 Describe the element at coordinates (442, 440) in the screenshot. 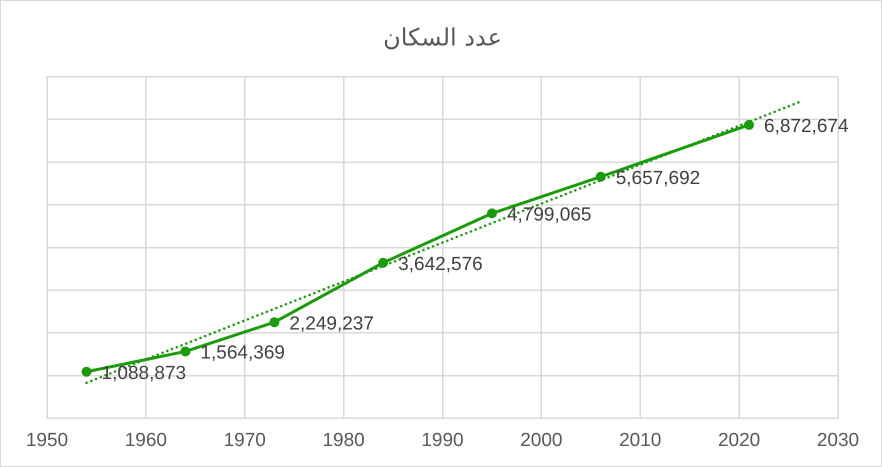

I see `x-tick-label: 1990` at that location.